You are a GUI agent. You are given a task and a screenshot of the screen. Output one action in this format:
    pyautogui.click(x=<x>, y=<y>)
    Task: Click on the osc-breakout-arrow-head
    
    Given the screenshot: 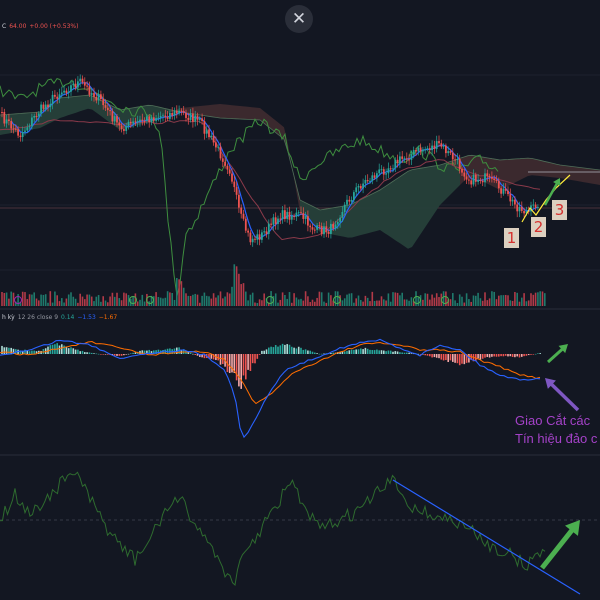 What is the action you would take?
    pyautogui.click(x=572, y=528)
    